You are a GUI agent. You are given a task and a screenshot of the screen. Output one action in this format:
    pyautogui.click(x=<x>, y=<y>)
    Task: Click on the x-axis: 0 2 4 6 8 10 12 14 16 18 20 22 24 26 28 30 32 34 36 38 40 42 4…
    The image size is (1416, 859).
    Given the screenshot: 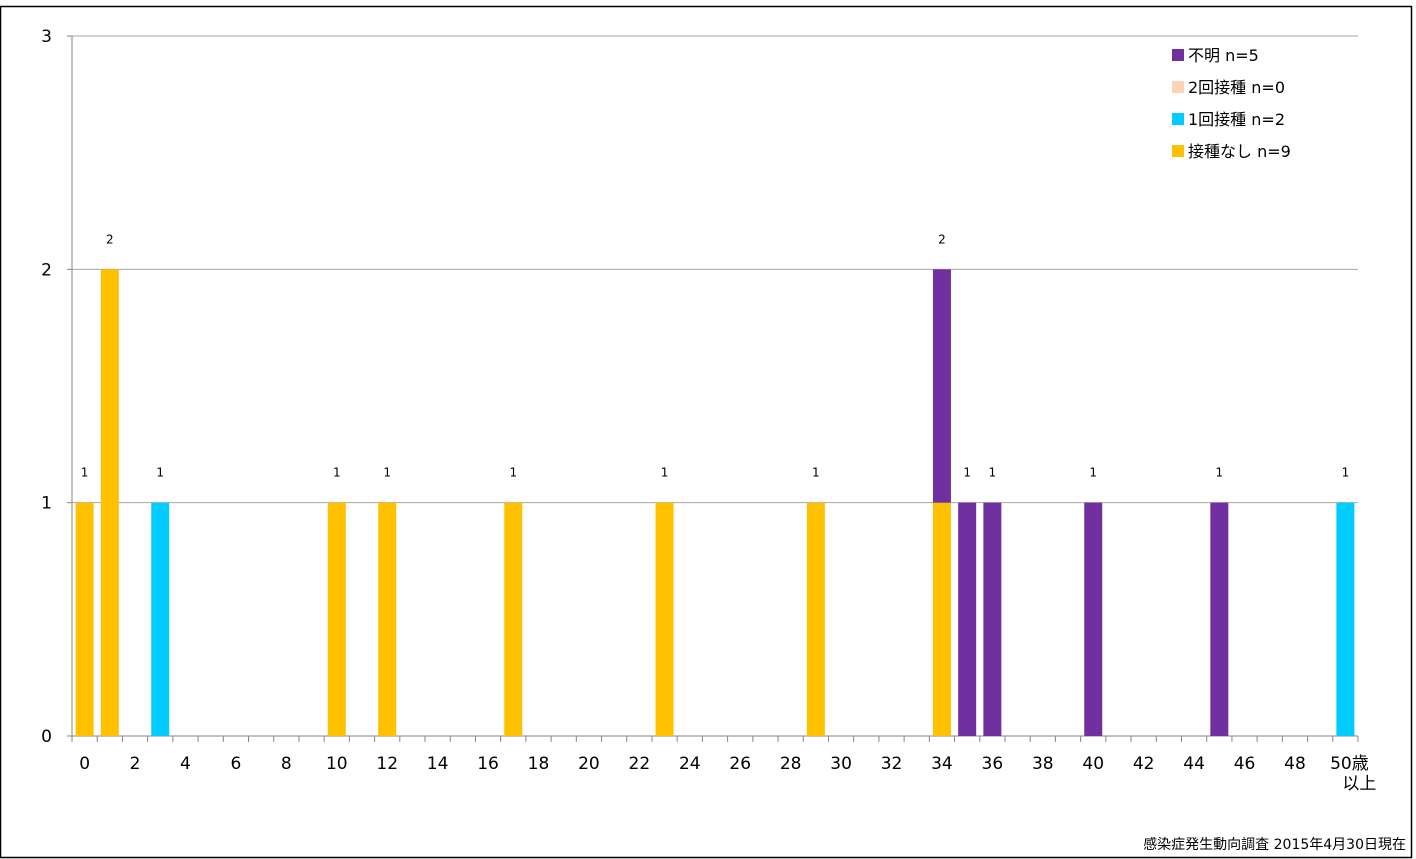 What is the action you would take?
    pyautogui.click(x=723, y=764)
    